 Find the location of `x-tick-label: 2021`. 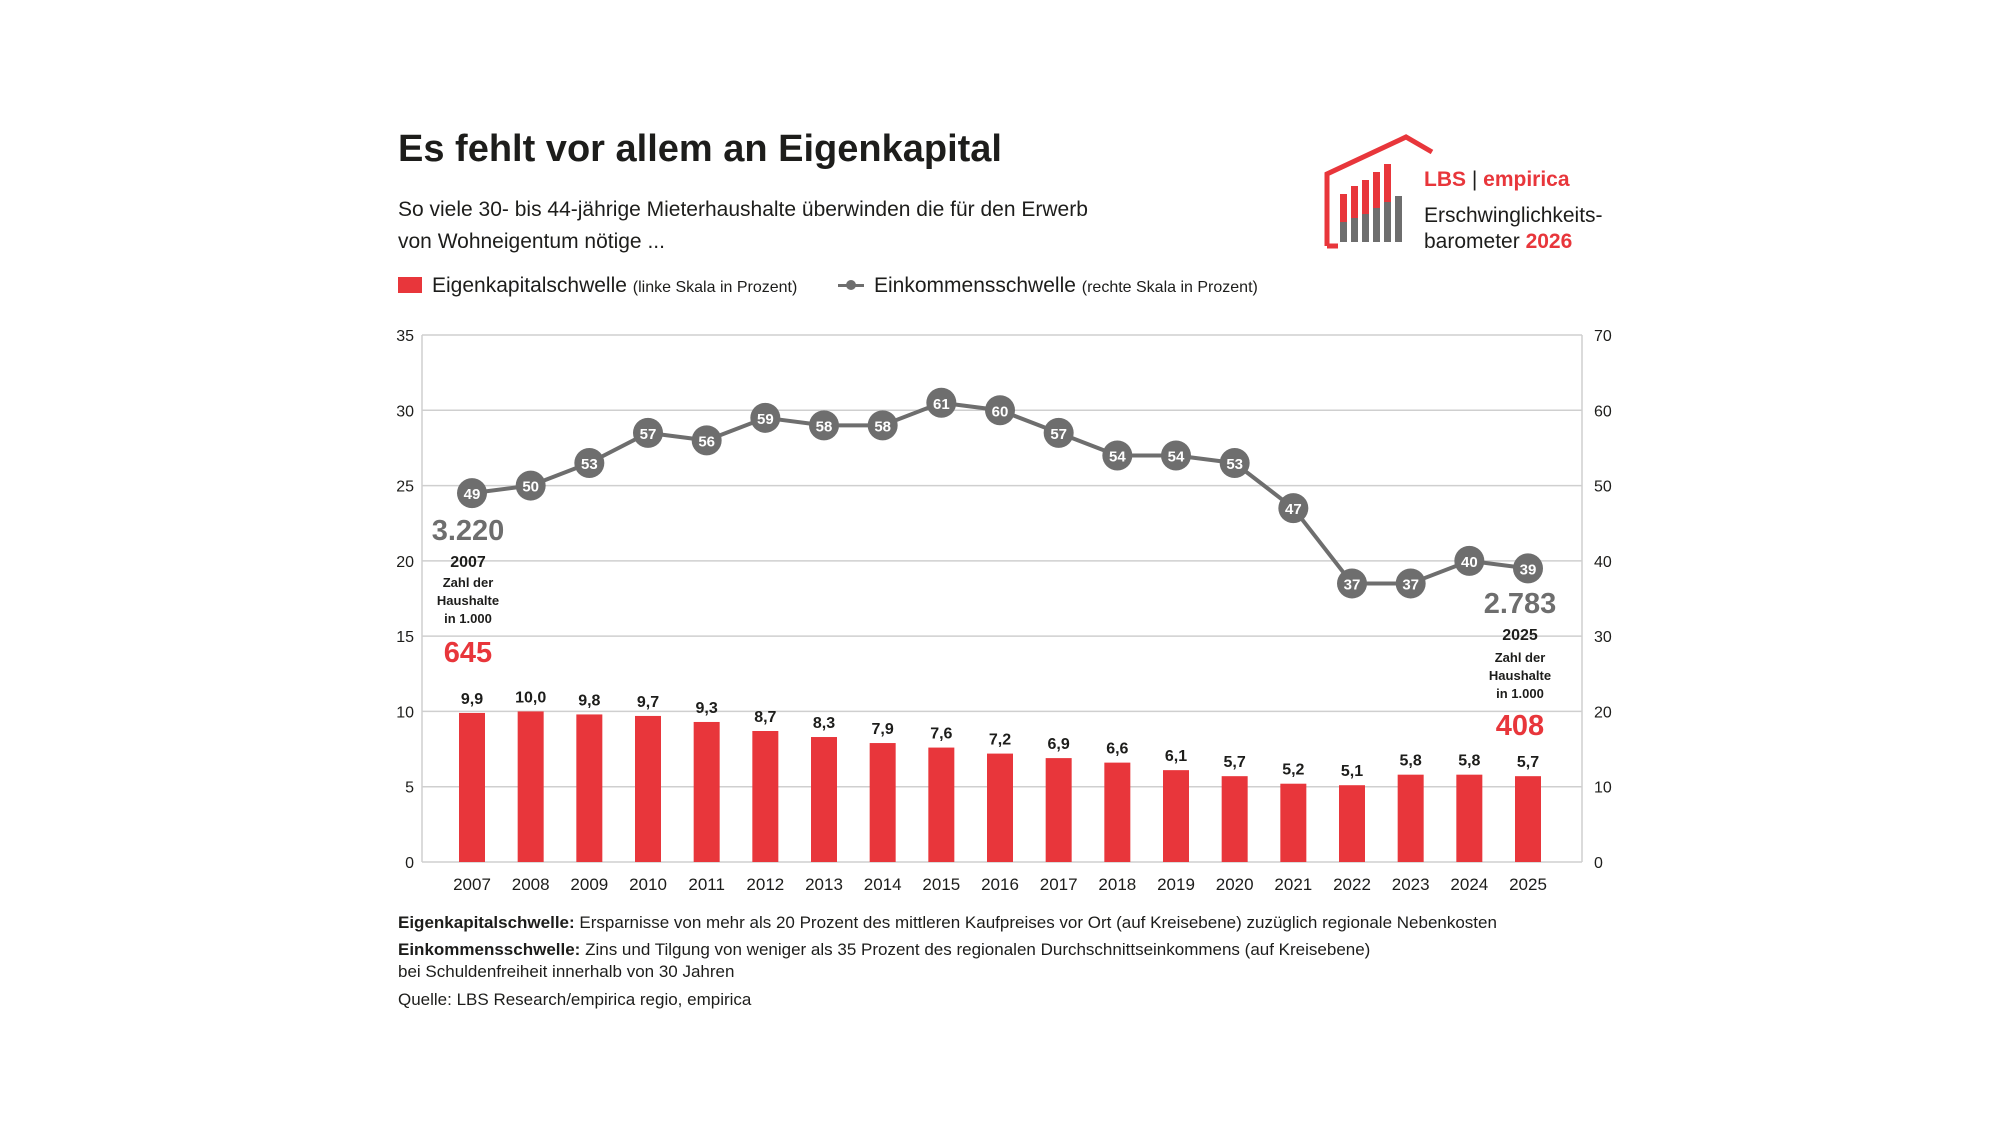

x-tick-label: 2021 is located at coordinates (1293, 884).